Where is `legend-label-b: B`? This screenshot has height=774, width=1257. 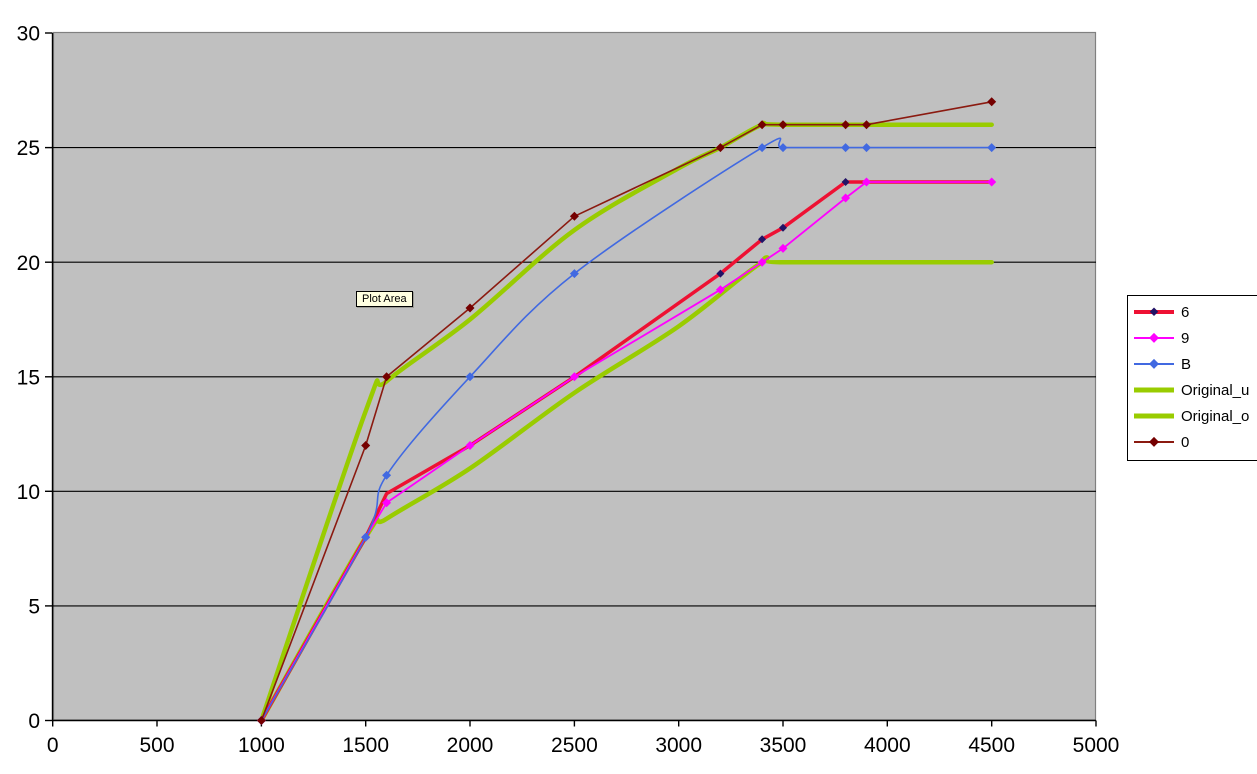 legend-label-b: B is located at coordinates (1186, 364).